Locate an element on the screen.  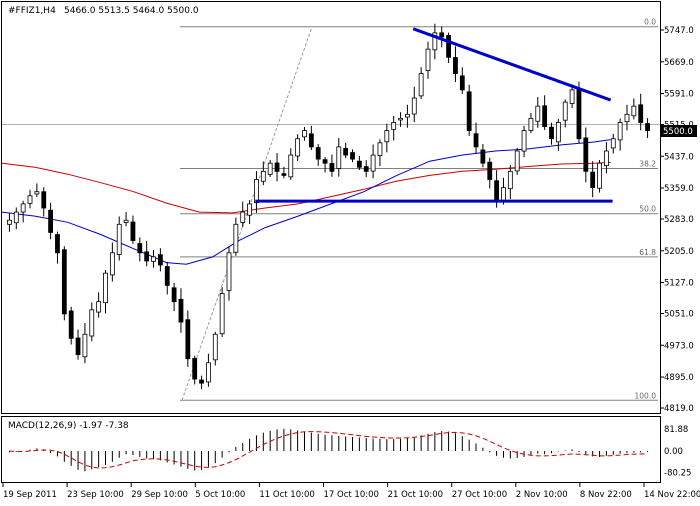
macd-indicator: 81.88 0.00 -80.25 is located at coordinates (349, 452).